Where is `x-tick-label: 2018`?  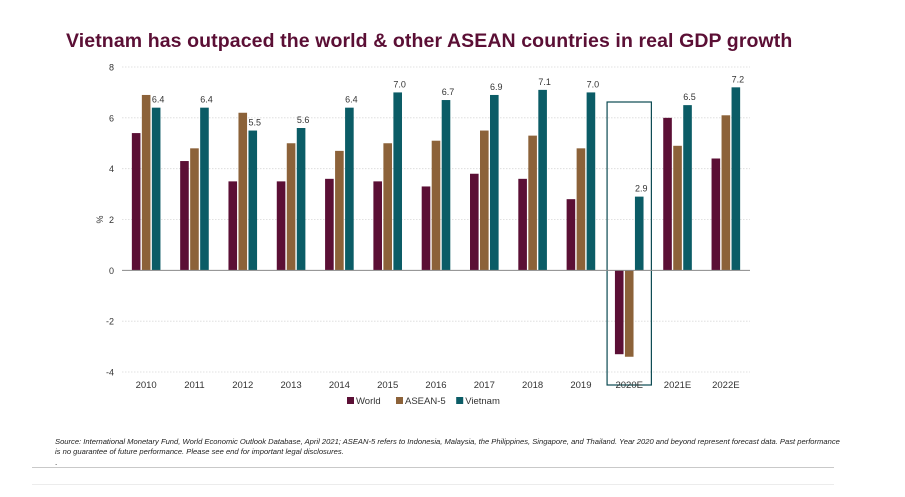
x-tick-label: 2018 is located at coordinates (532, 385).